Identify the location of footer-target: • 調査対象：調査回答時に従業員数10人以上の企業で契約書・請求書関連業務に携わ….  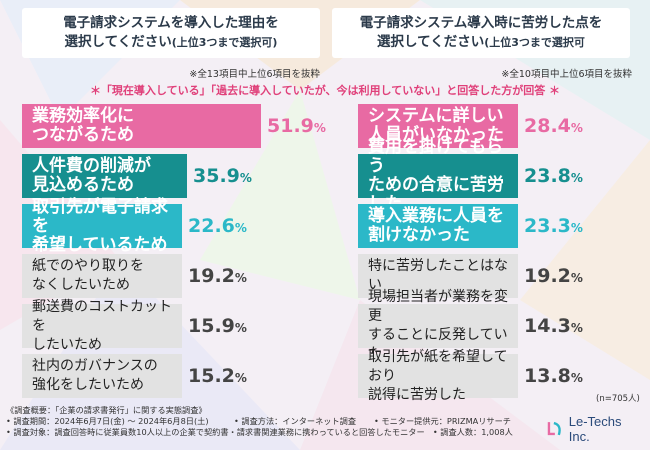
(215, 432).